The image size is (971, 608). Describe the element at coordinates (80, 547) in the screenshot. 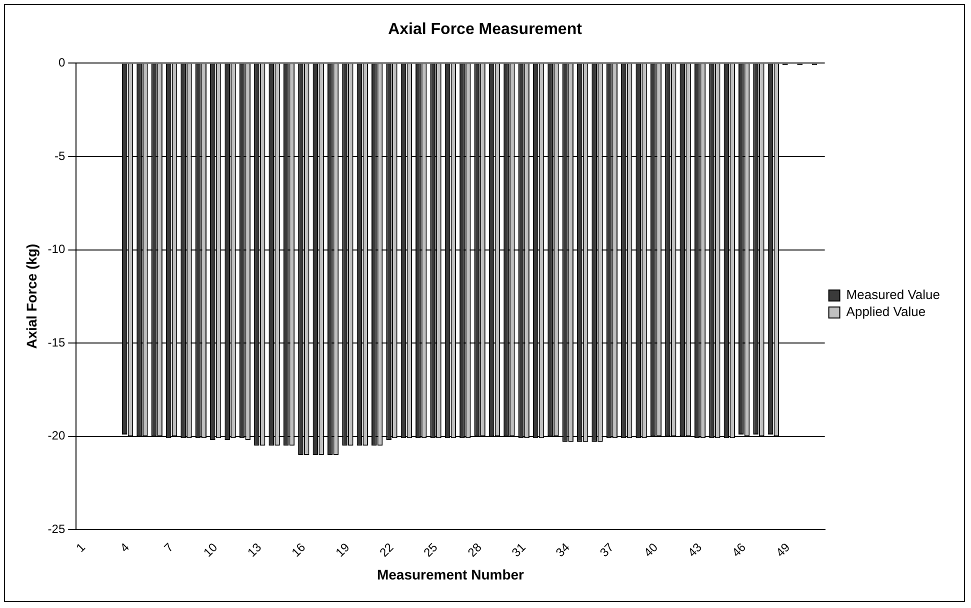

I see `x-tick-label: 1` at that location.